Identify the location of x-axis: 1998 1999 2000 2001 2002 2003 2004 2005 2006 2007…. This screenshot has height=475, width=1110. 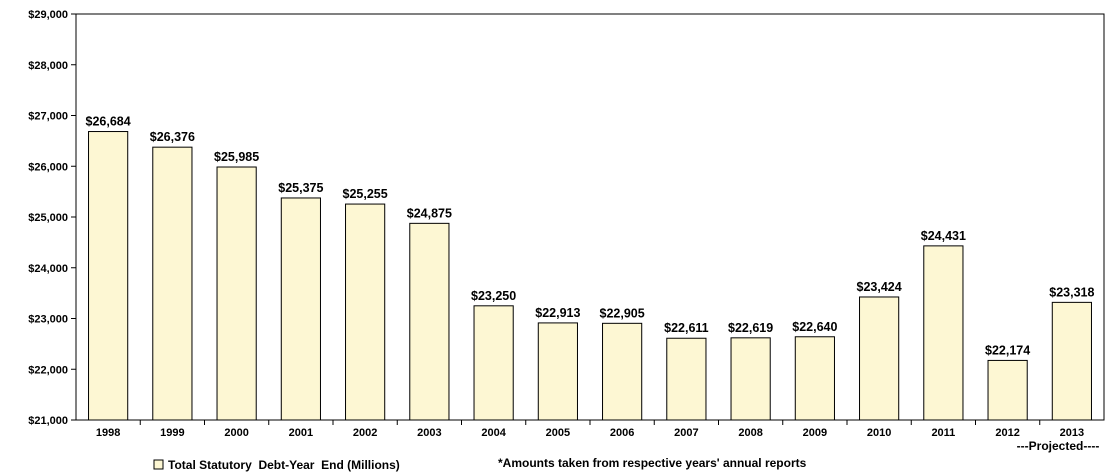
(590, 429).